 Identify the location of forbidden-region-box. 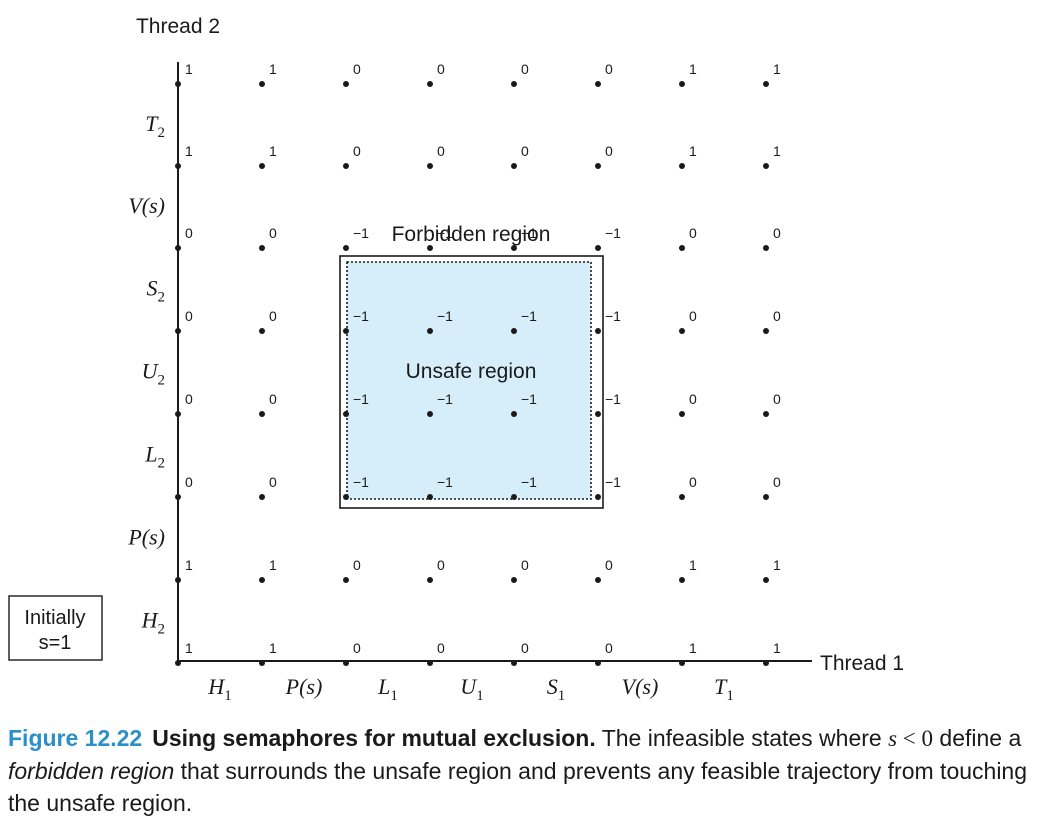
(471, 382).